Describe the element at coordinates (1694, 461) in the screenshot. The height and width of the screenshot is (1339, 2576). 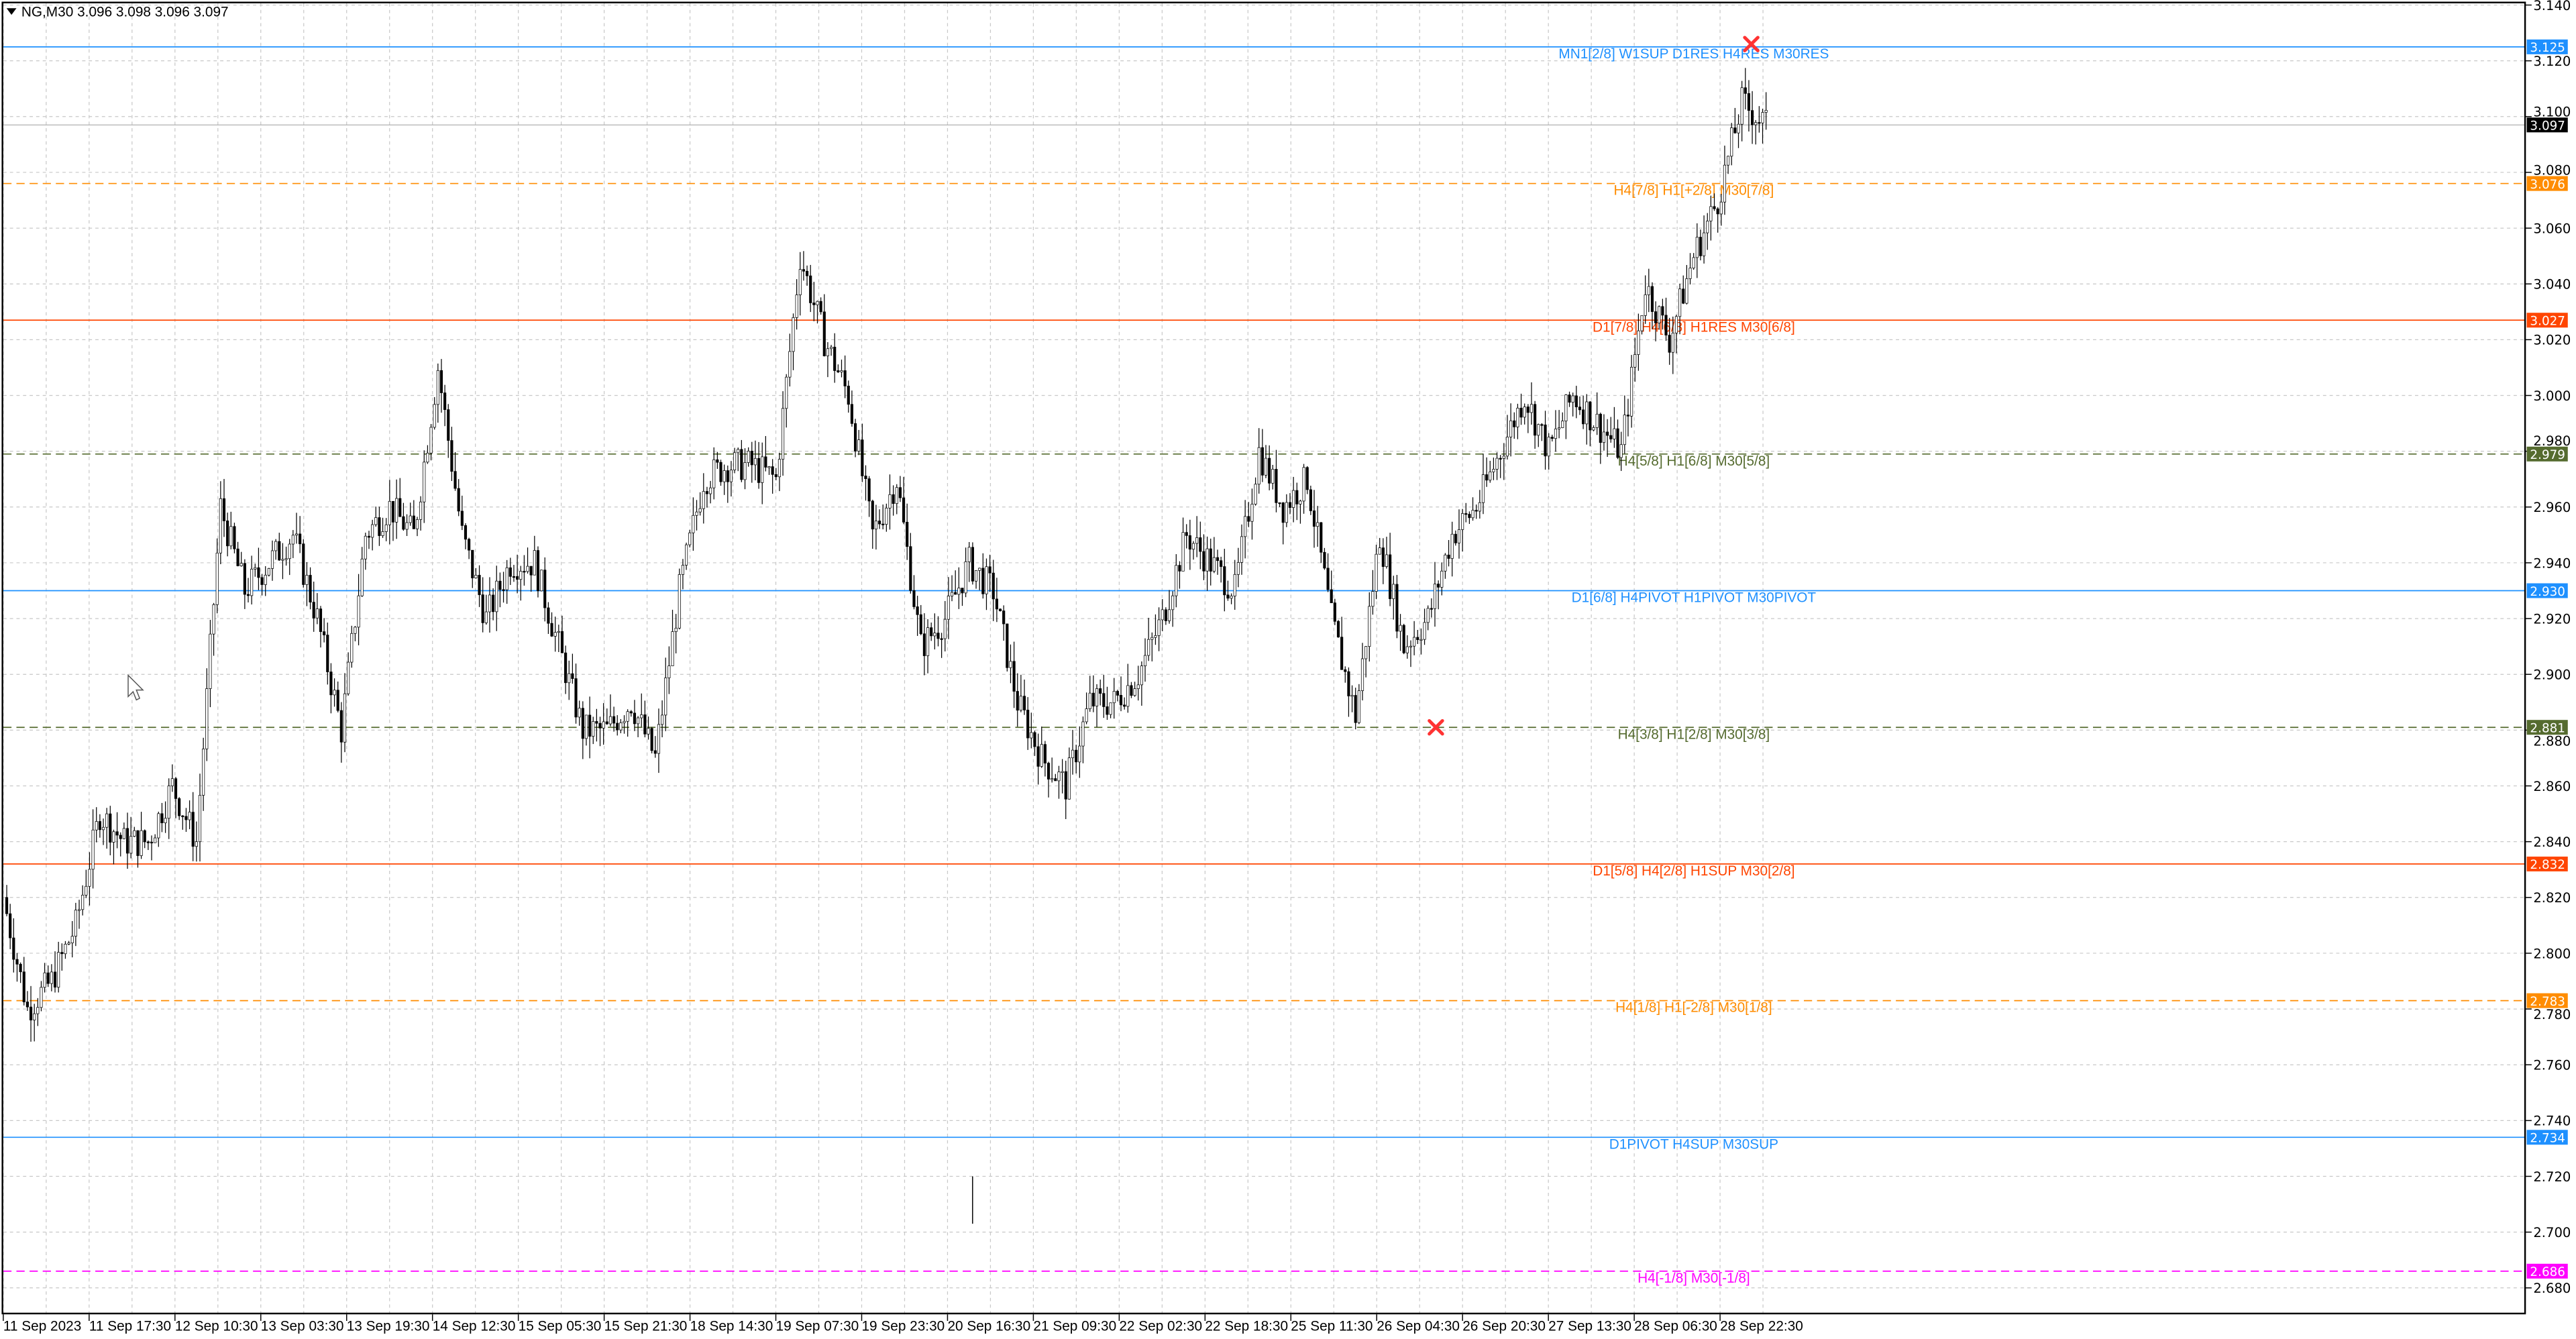
I see `level-label: H4[5/8] H1[6/8] M30[5/8]` at that location.